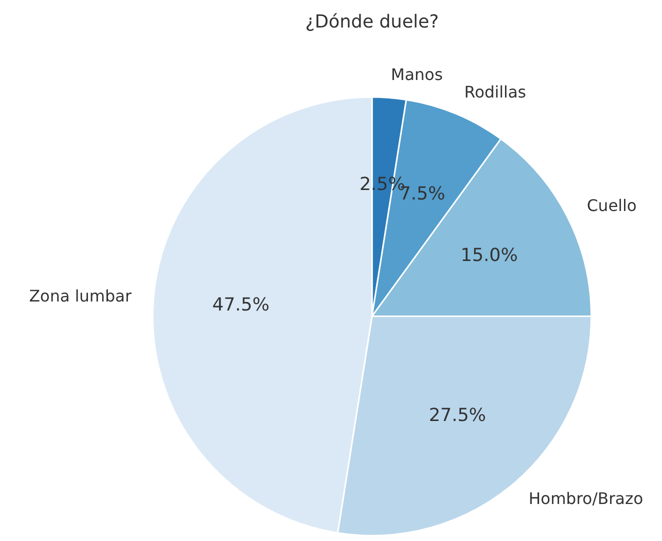 The height and width of the screenshot is (541, 662). Describe the element at coordinates (80, 296) in the screenshot. I see `slice-label: Zona lumbar` at that location.